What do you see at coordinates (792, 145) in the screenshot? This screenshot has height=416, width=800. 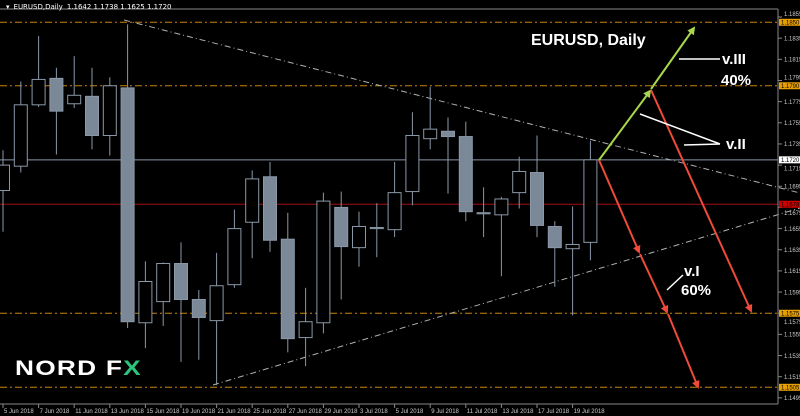 I see `y-tick-label: 1.1735` at bounding box center [792, 145].